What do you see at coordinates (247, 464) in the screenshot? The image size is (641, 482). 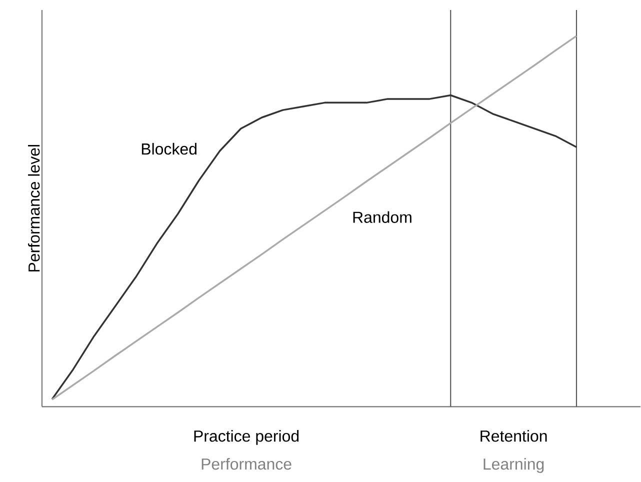 I see `text: Performance` at bounding box center [247, 464].